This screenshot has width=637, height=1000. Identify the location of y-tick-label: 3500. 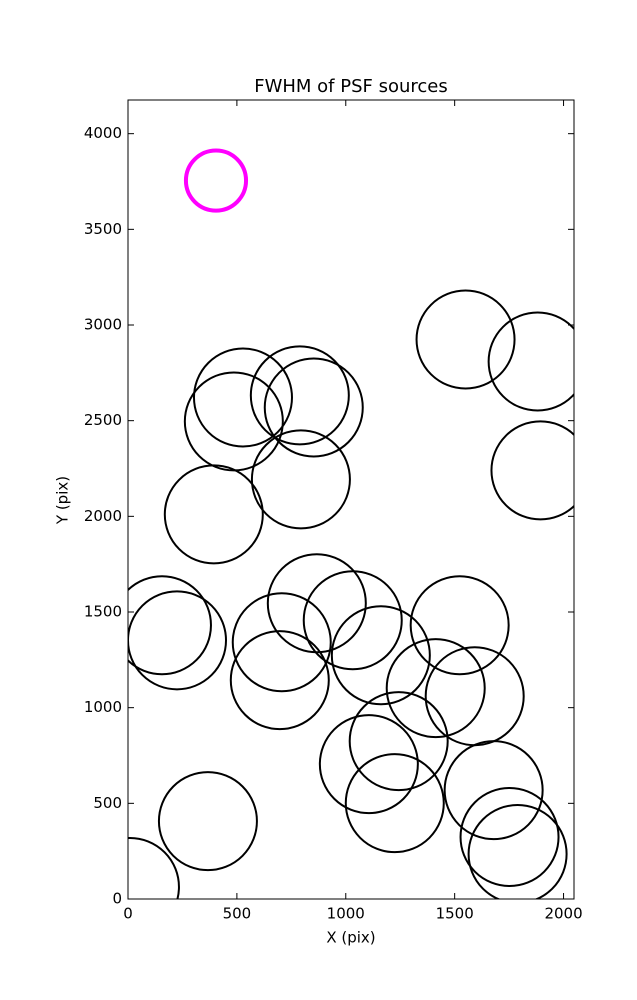
(103, 229).